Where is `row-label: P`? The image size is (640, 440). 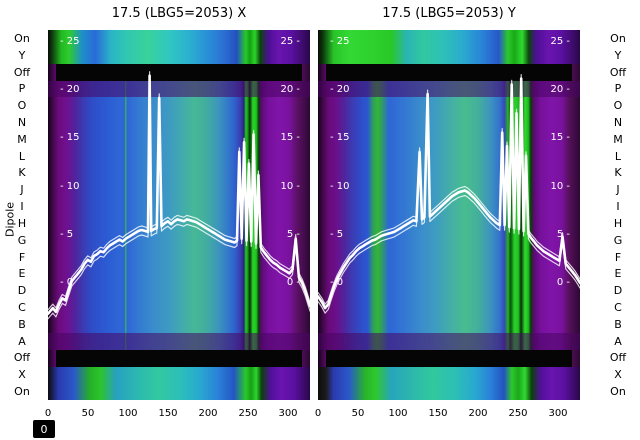
row-label: P is located at coordinates (22, 89).